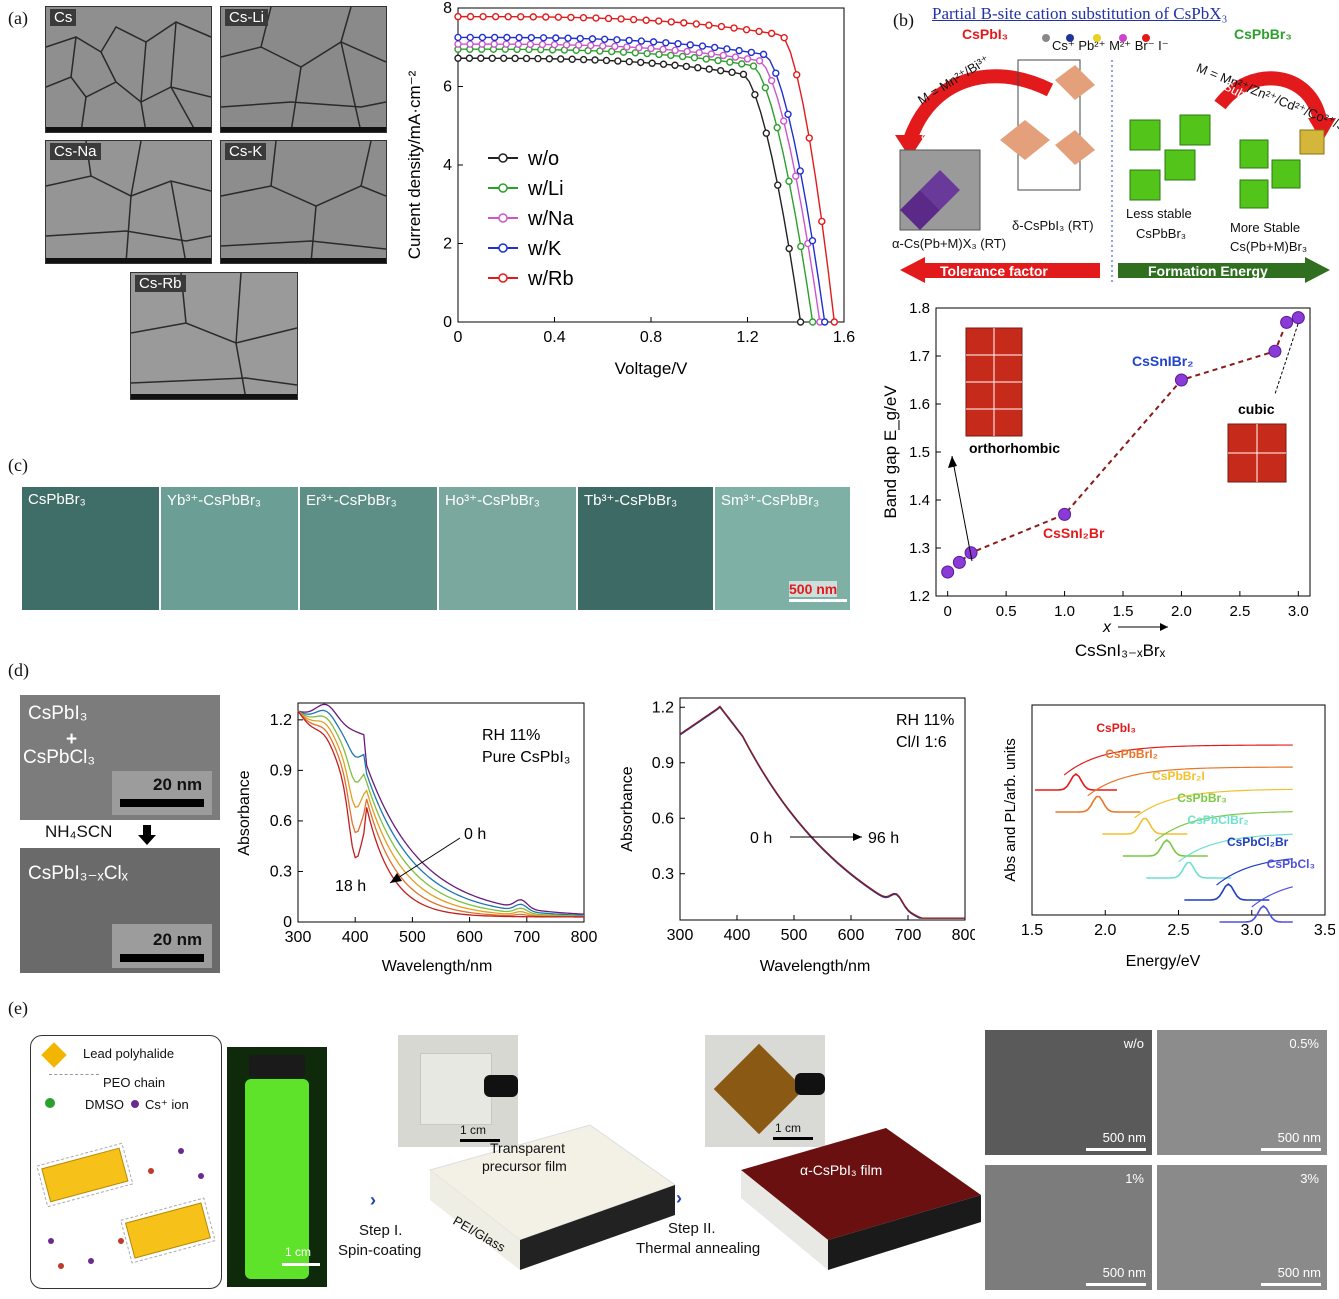 The width and height of the screenshot is (1339, 1299). I want to click on sem-e-label: 0.5%, so click(1304, 1043).